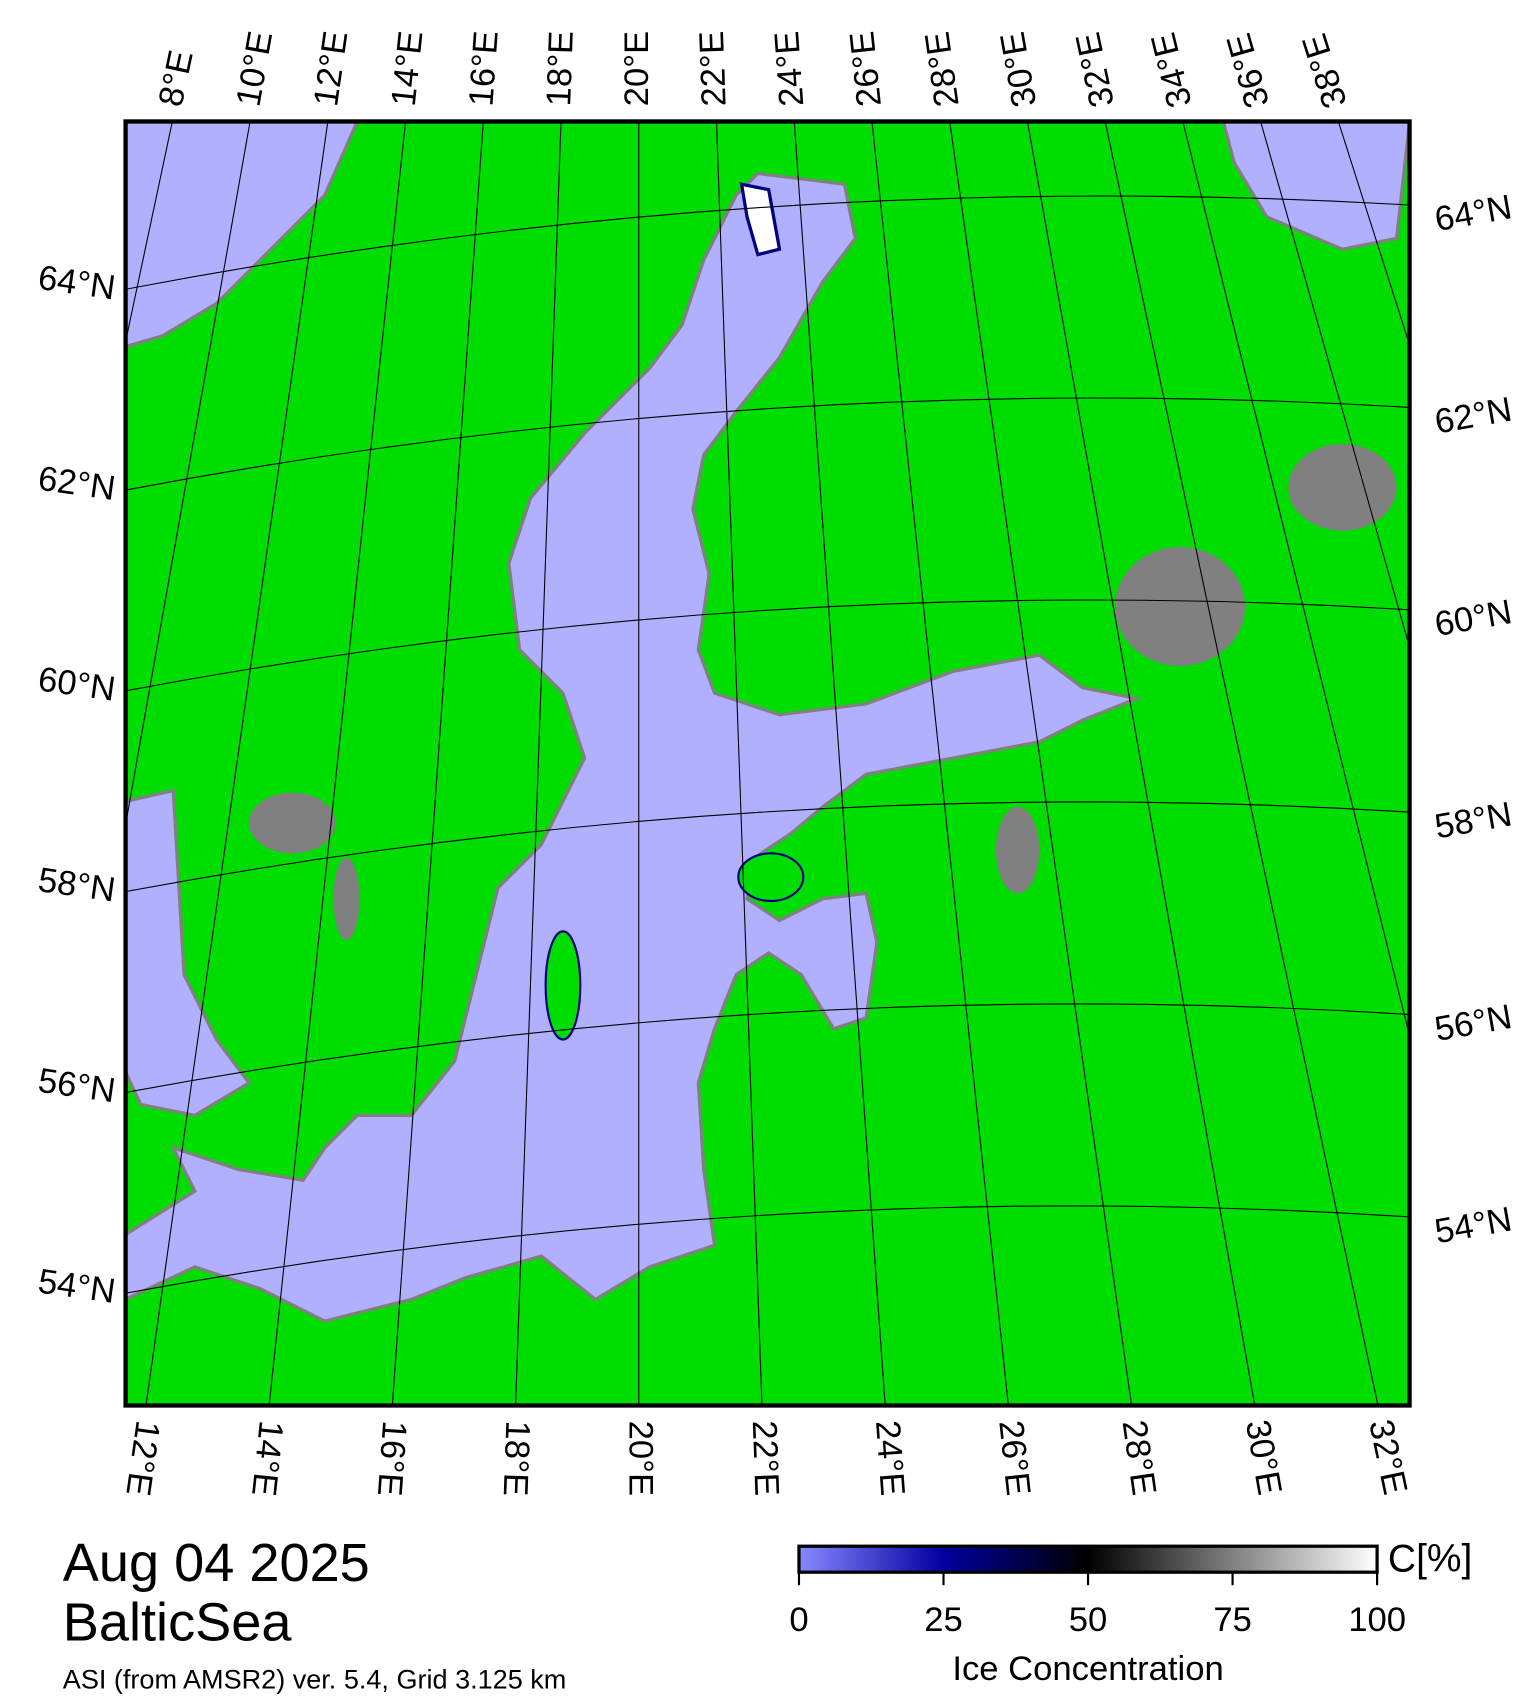 The width and height of the screenshot is (1533, 1698). I want to click on colorbar-tick-label: 0, so click(798, 1620).